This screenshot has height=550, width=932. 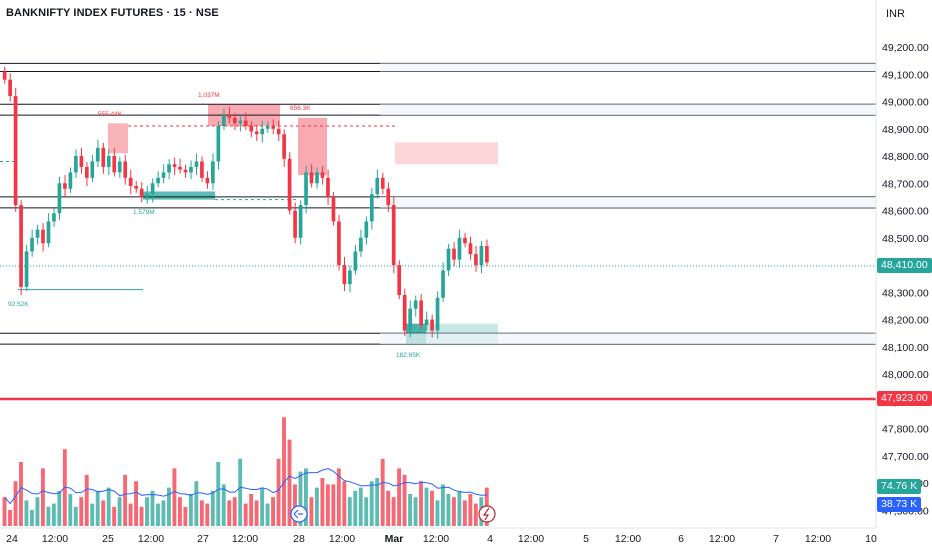 I want to click on time-tick-label: 27, so click(x=203, y=539).